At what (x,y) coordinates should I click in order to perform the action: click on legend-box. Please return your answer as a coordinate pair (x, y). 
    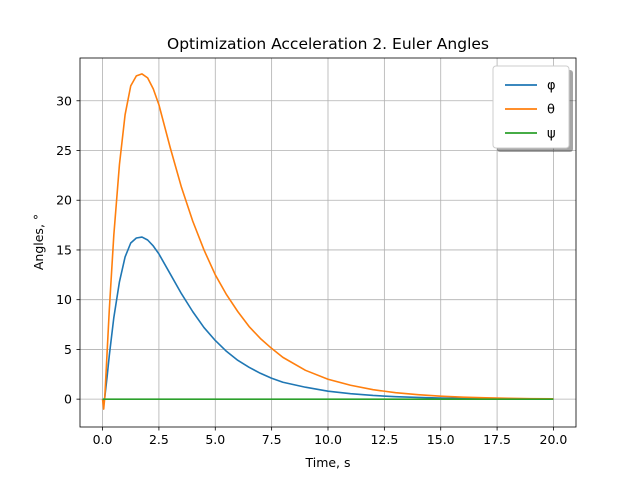
    Looking at the image, I should click on (531, 107).